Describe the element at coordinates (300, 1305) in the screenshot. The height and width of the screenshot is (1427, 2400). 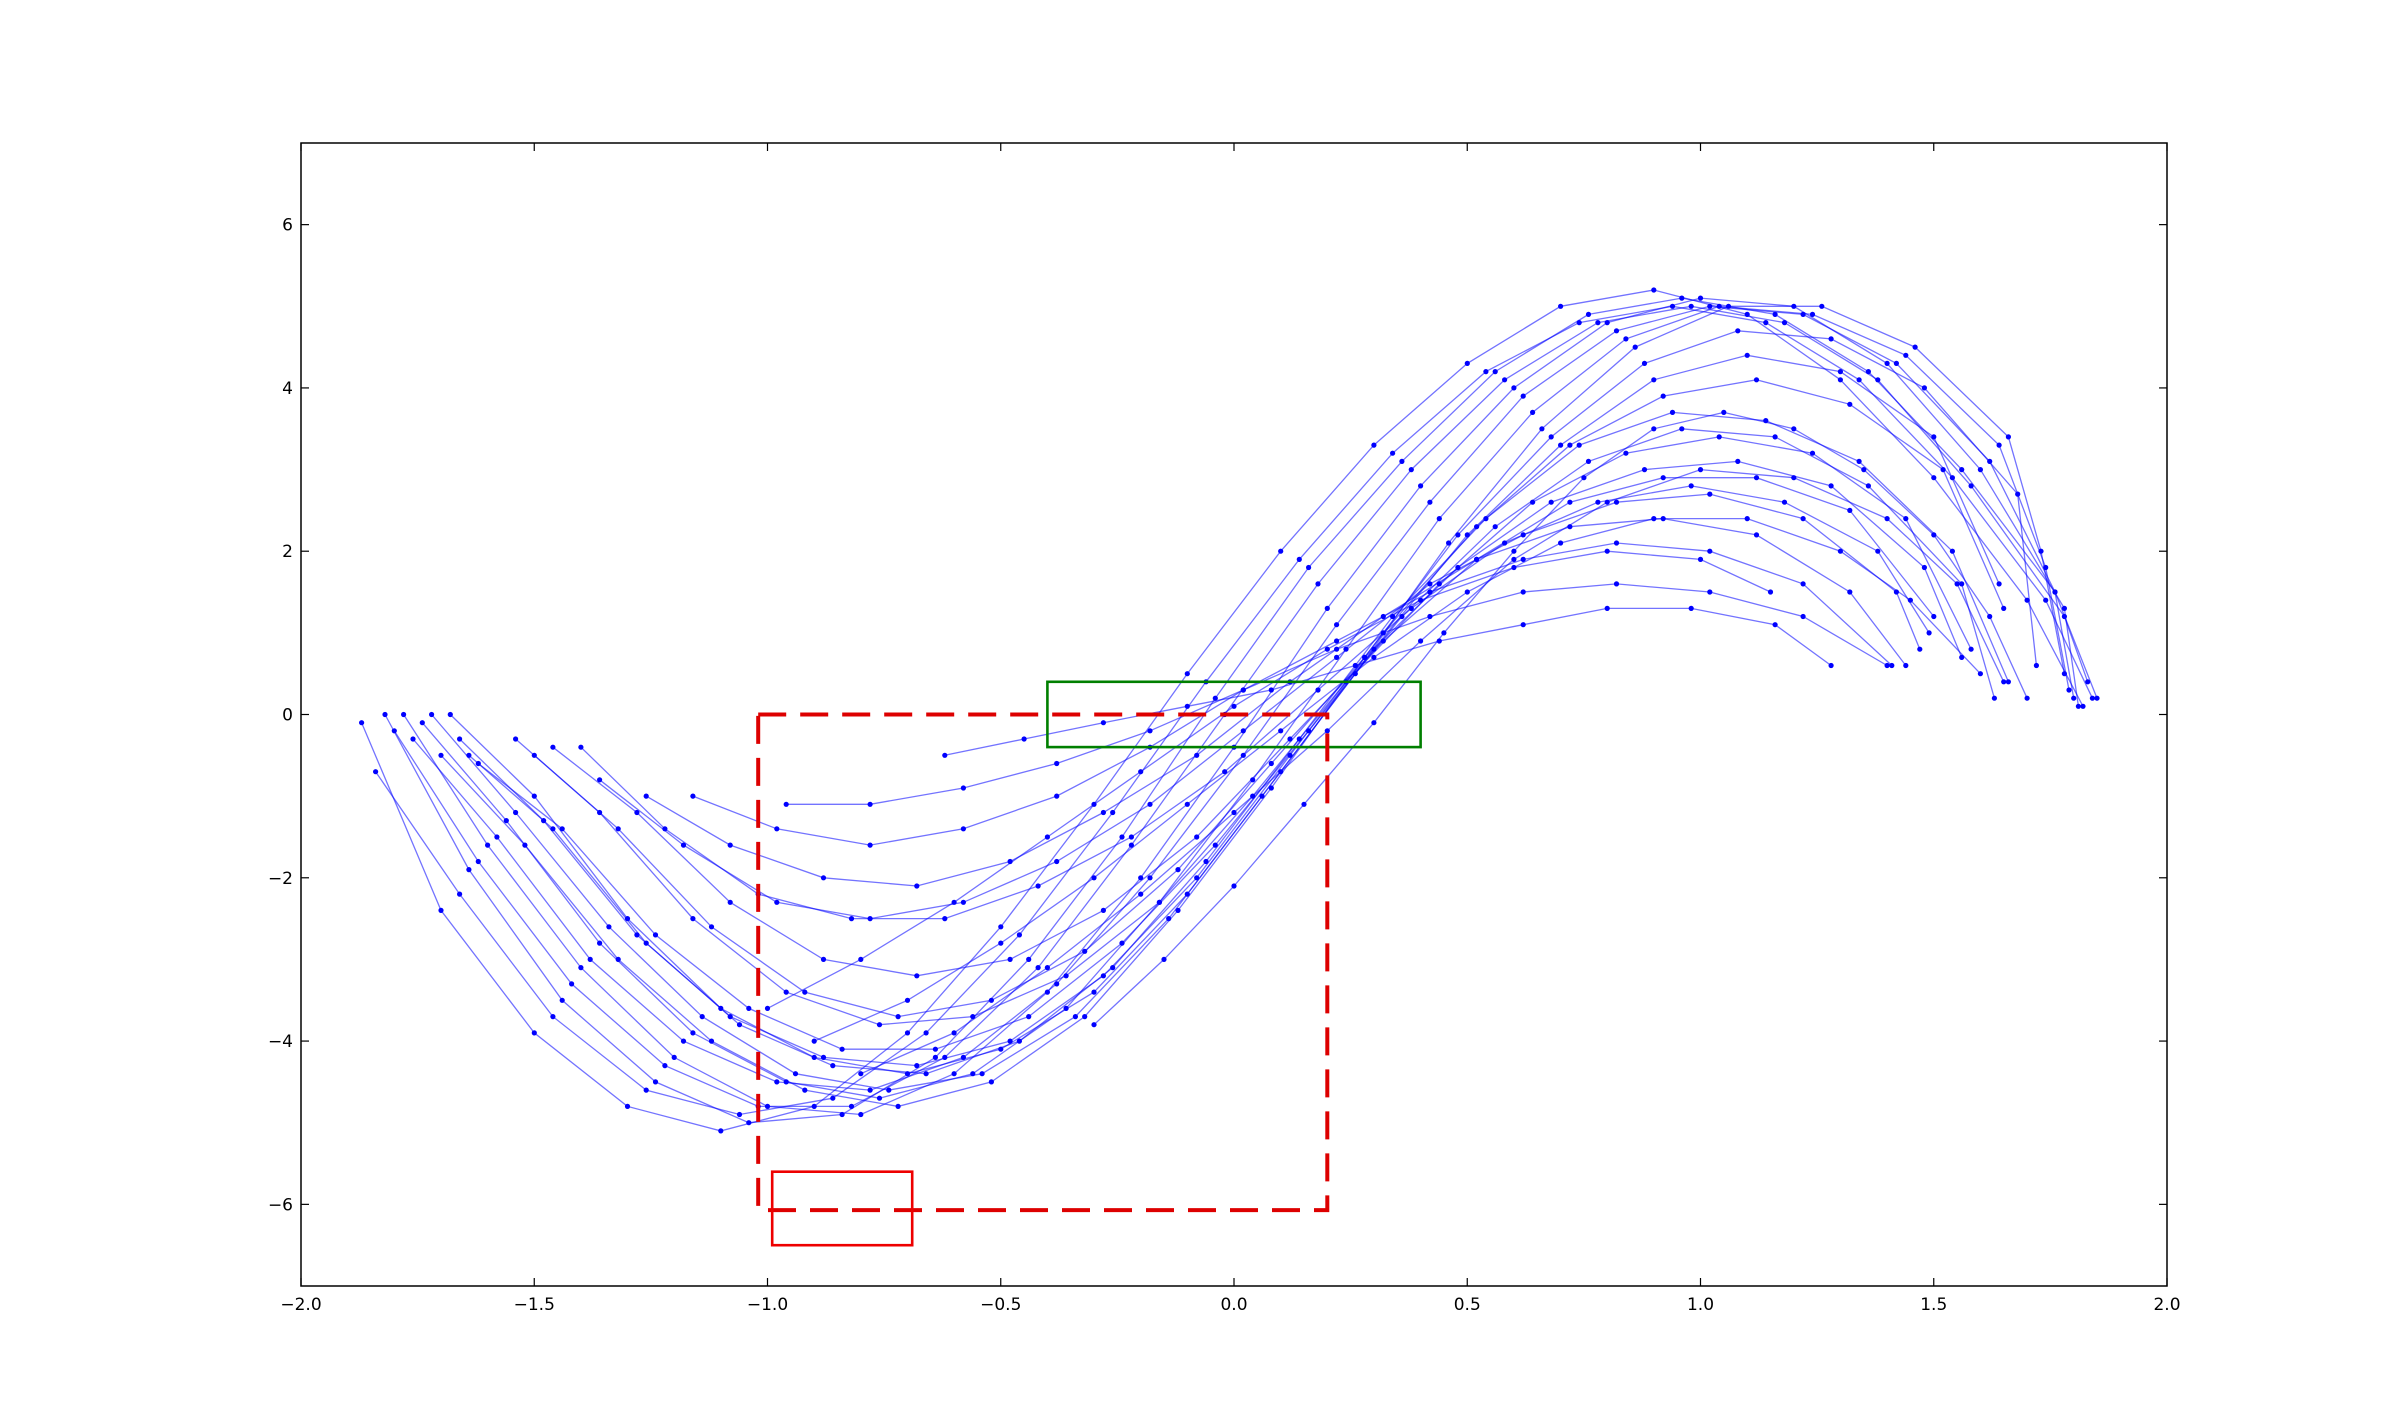
I see `x-tick-label: −2.0` at that location.